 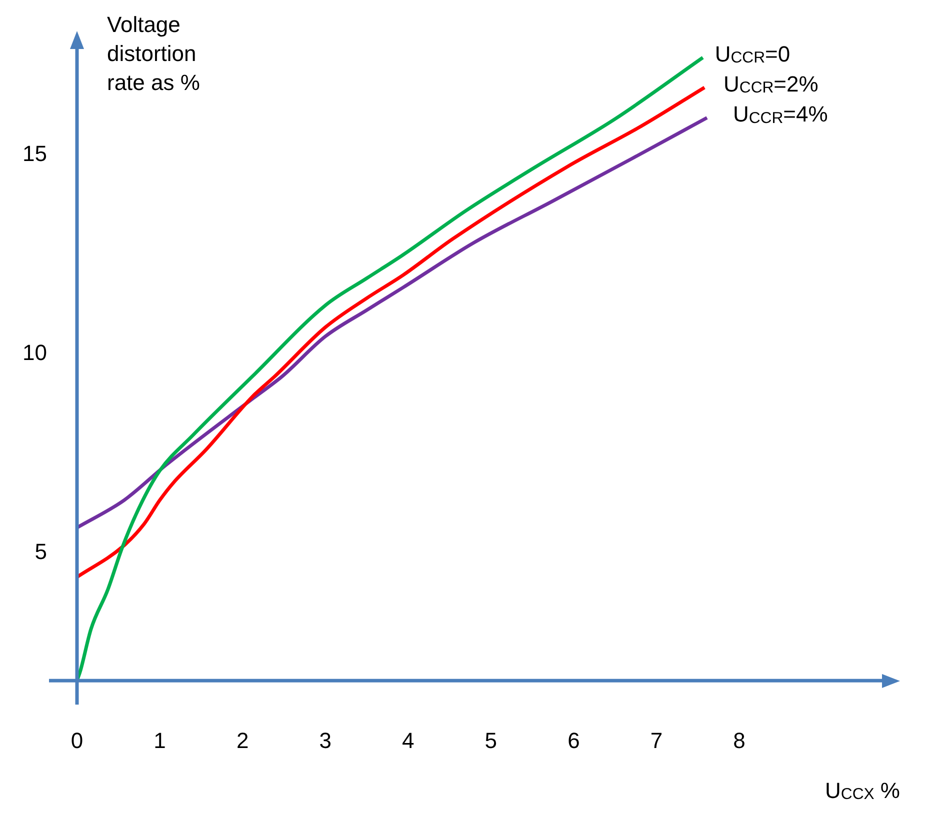 What do you see at coordinates (242, 740) in the screenshot?
I see `x-tick-label: 2` at bounding box center [242, 740].